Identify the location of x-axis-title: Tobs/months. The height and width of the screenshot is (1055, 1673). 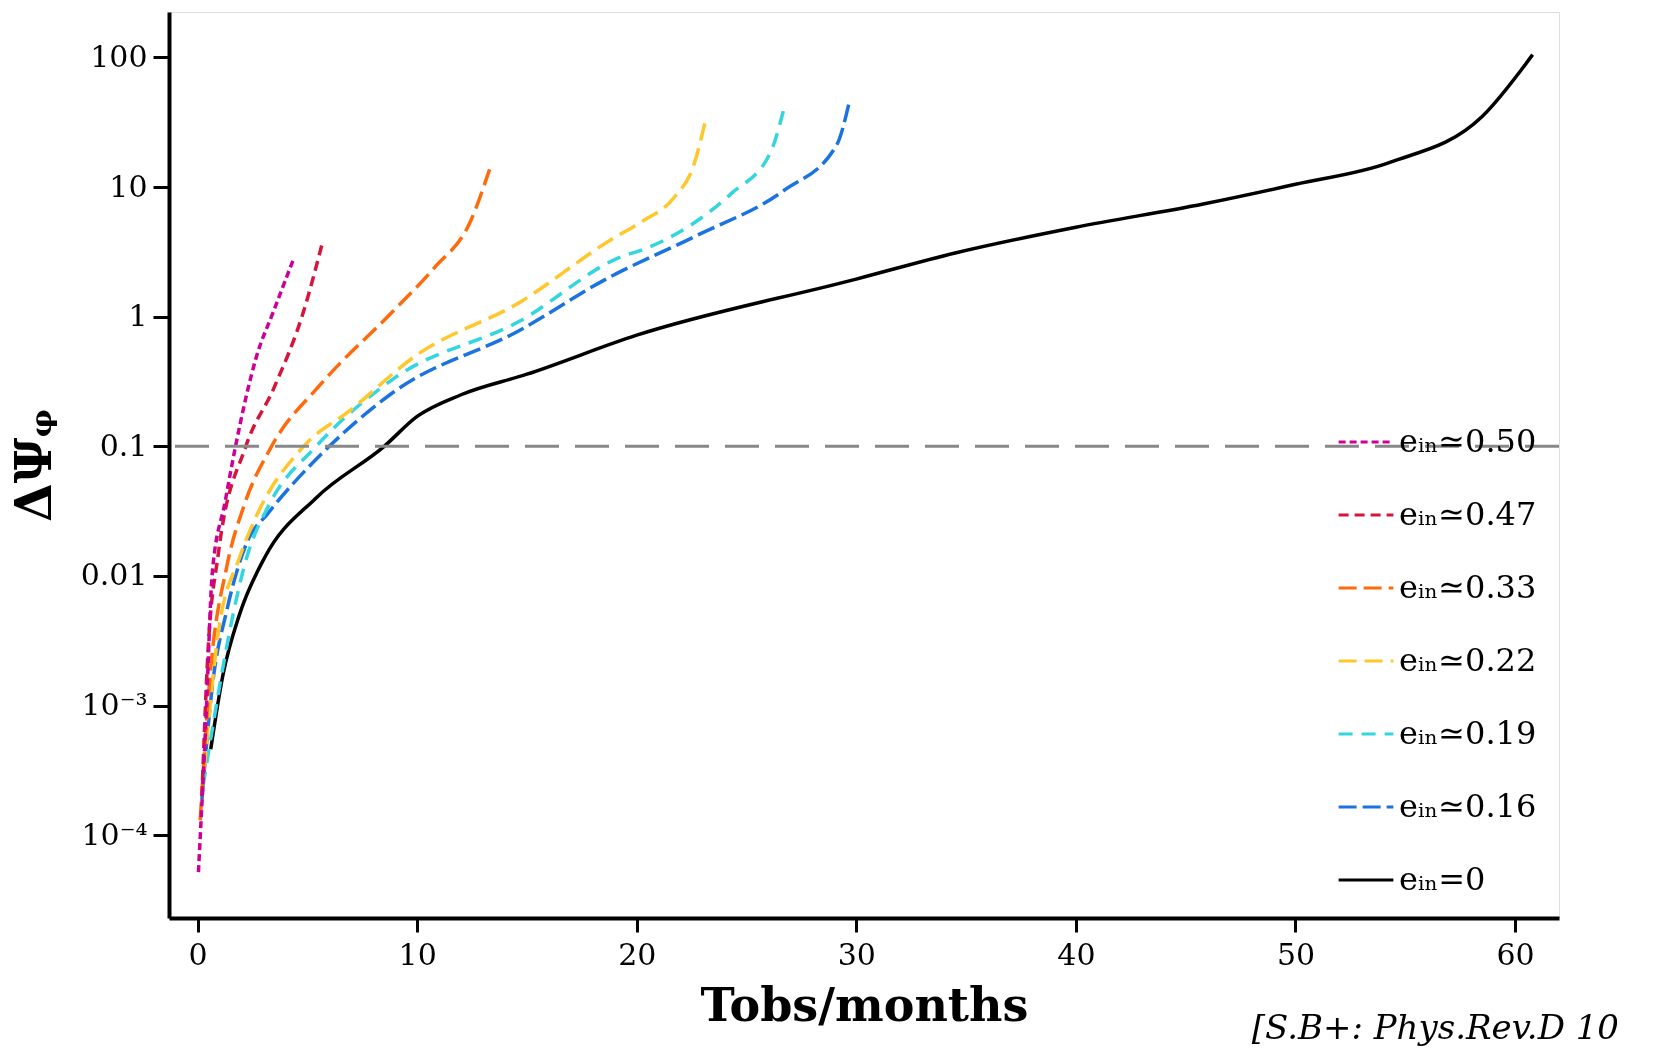
(864, 1004).